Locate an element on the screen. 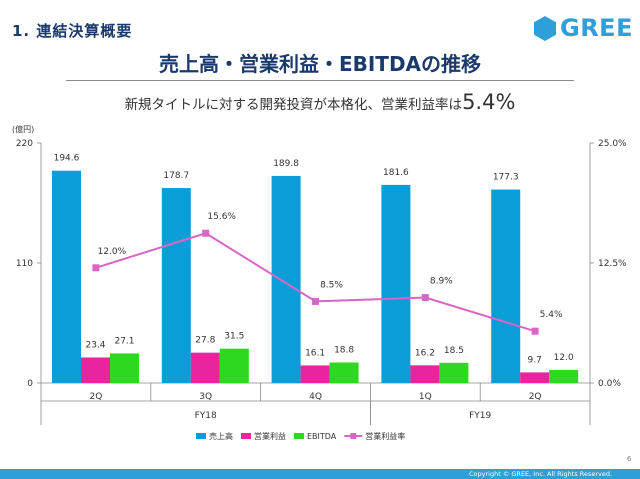  page-number: 6 is located at coordinates (629, 459).